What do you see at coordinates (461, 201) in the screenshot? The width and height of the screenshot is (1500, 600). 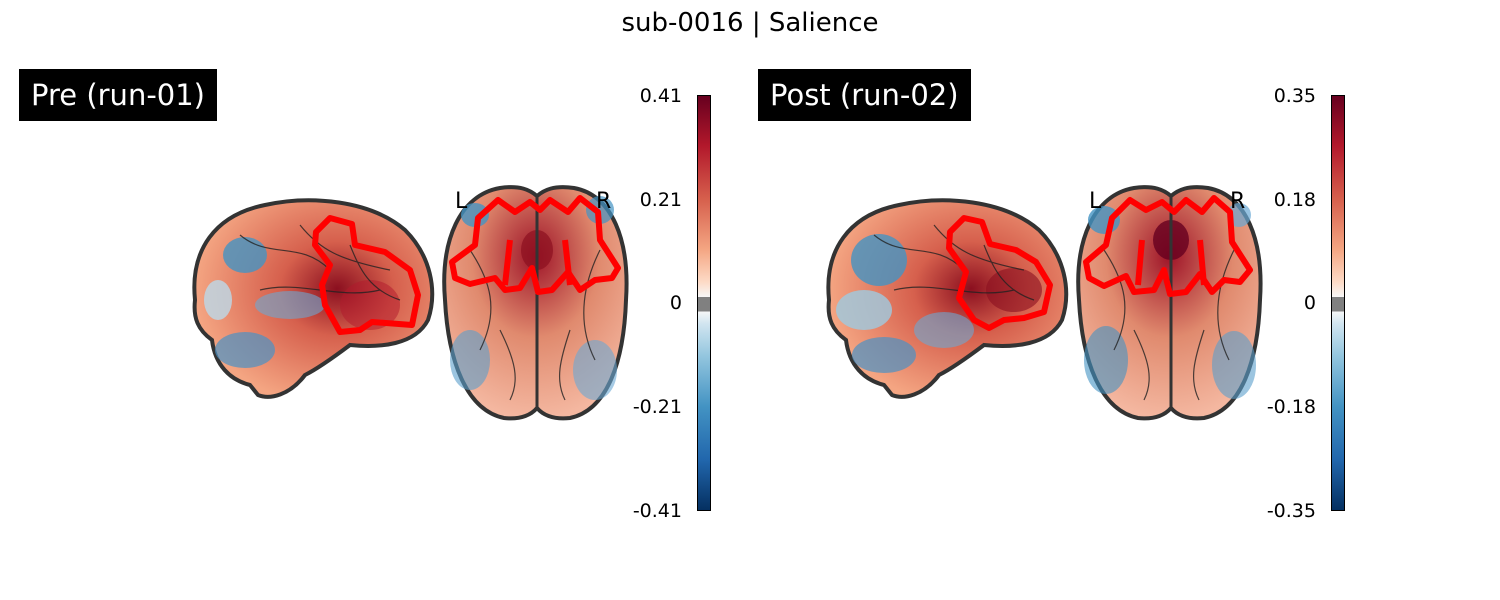 I see `orientation-left-pre: L` at bounding box center [461, 201].